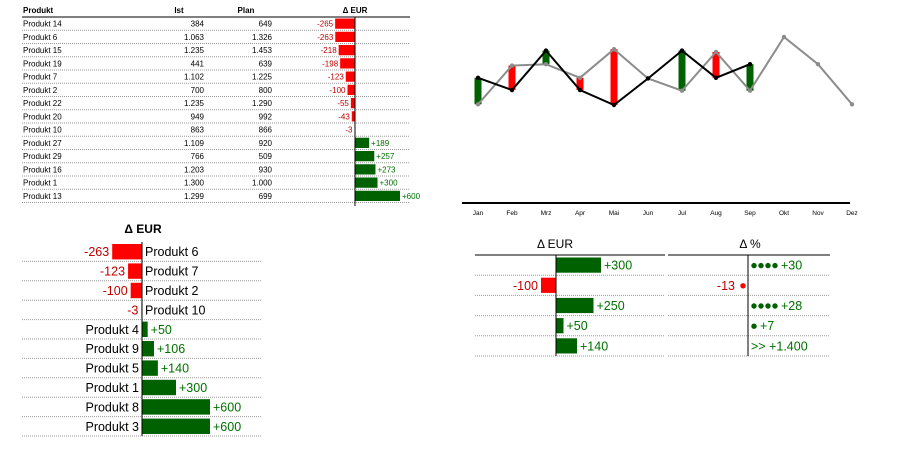  What do you see at coordinates (355, 10) in the screenshot?
I see `column-header-delta-eur: Δ EUR` at bounding box center [355, 10].